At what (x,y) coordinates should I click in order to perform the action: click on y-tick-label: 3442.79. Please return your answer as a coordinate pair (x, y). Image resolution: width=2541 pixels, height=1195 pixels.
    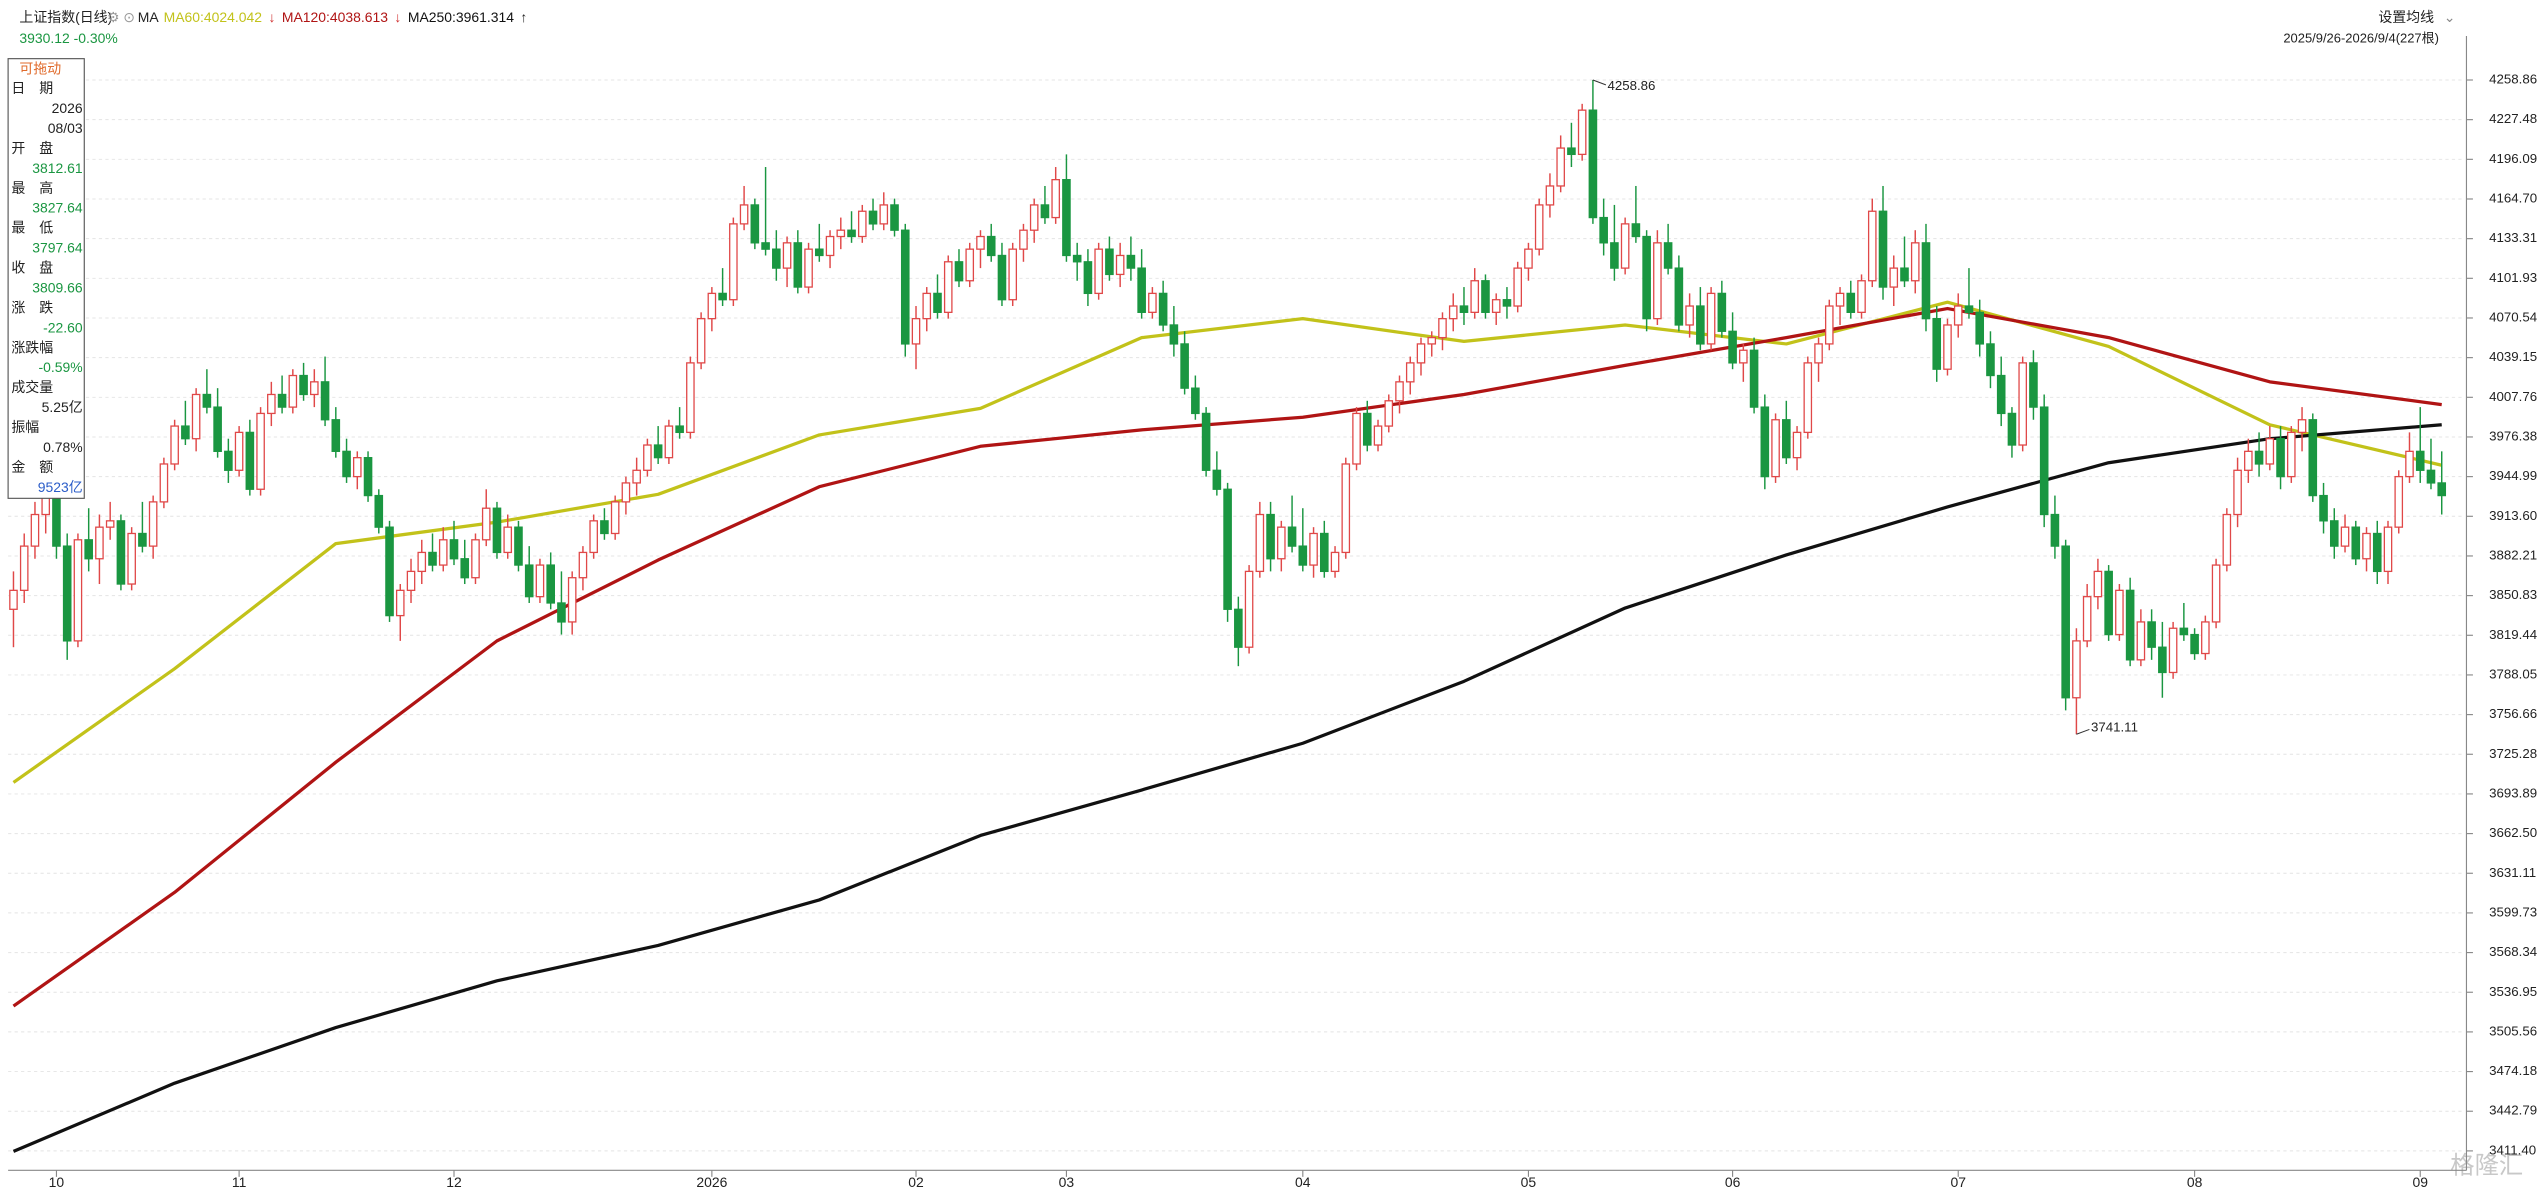
    Looking at the image, I should click on (2513, 1110).